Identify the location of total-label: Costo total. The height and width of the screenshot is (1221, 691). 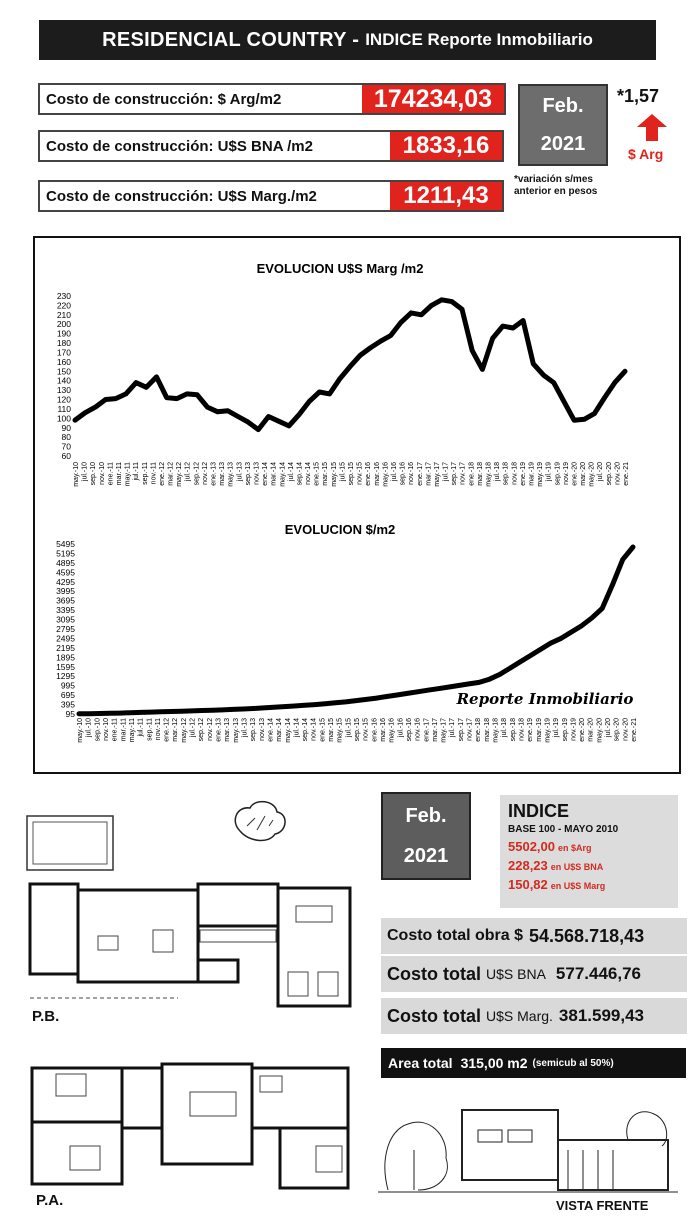
(434, 973).